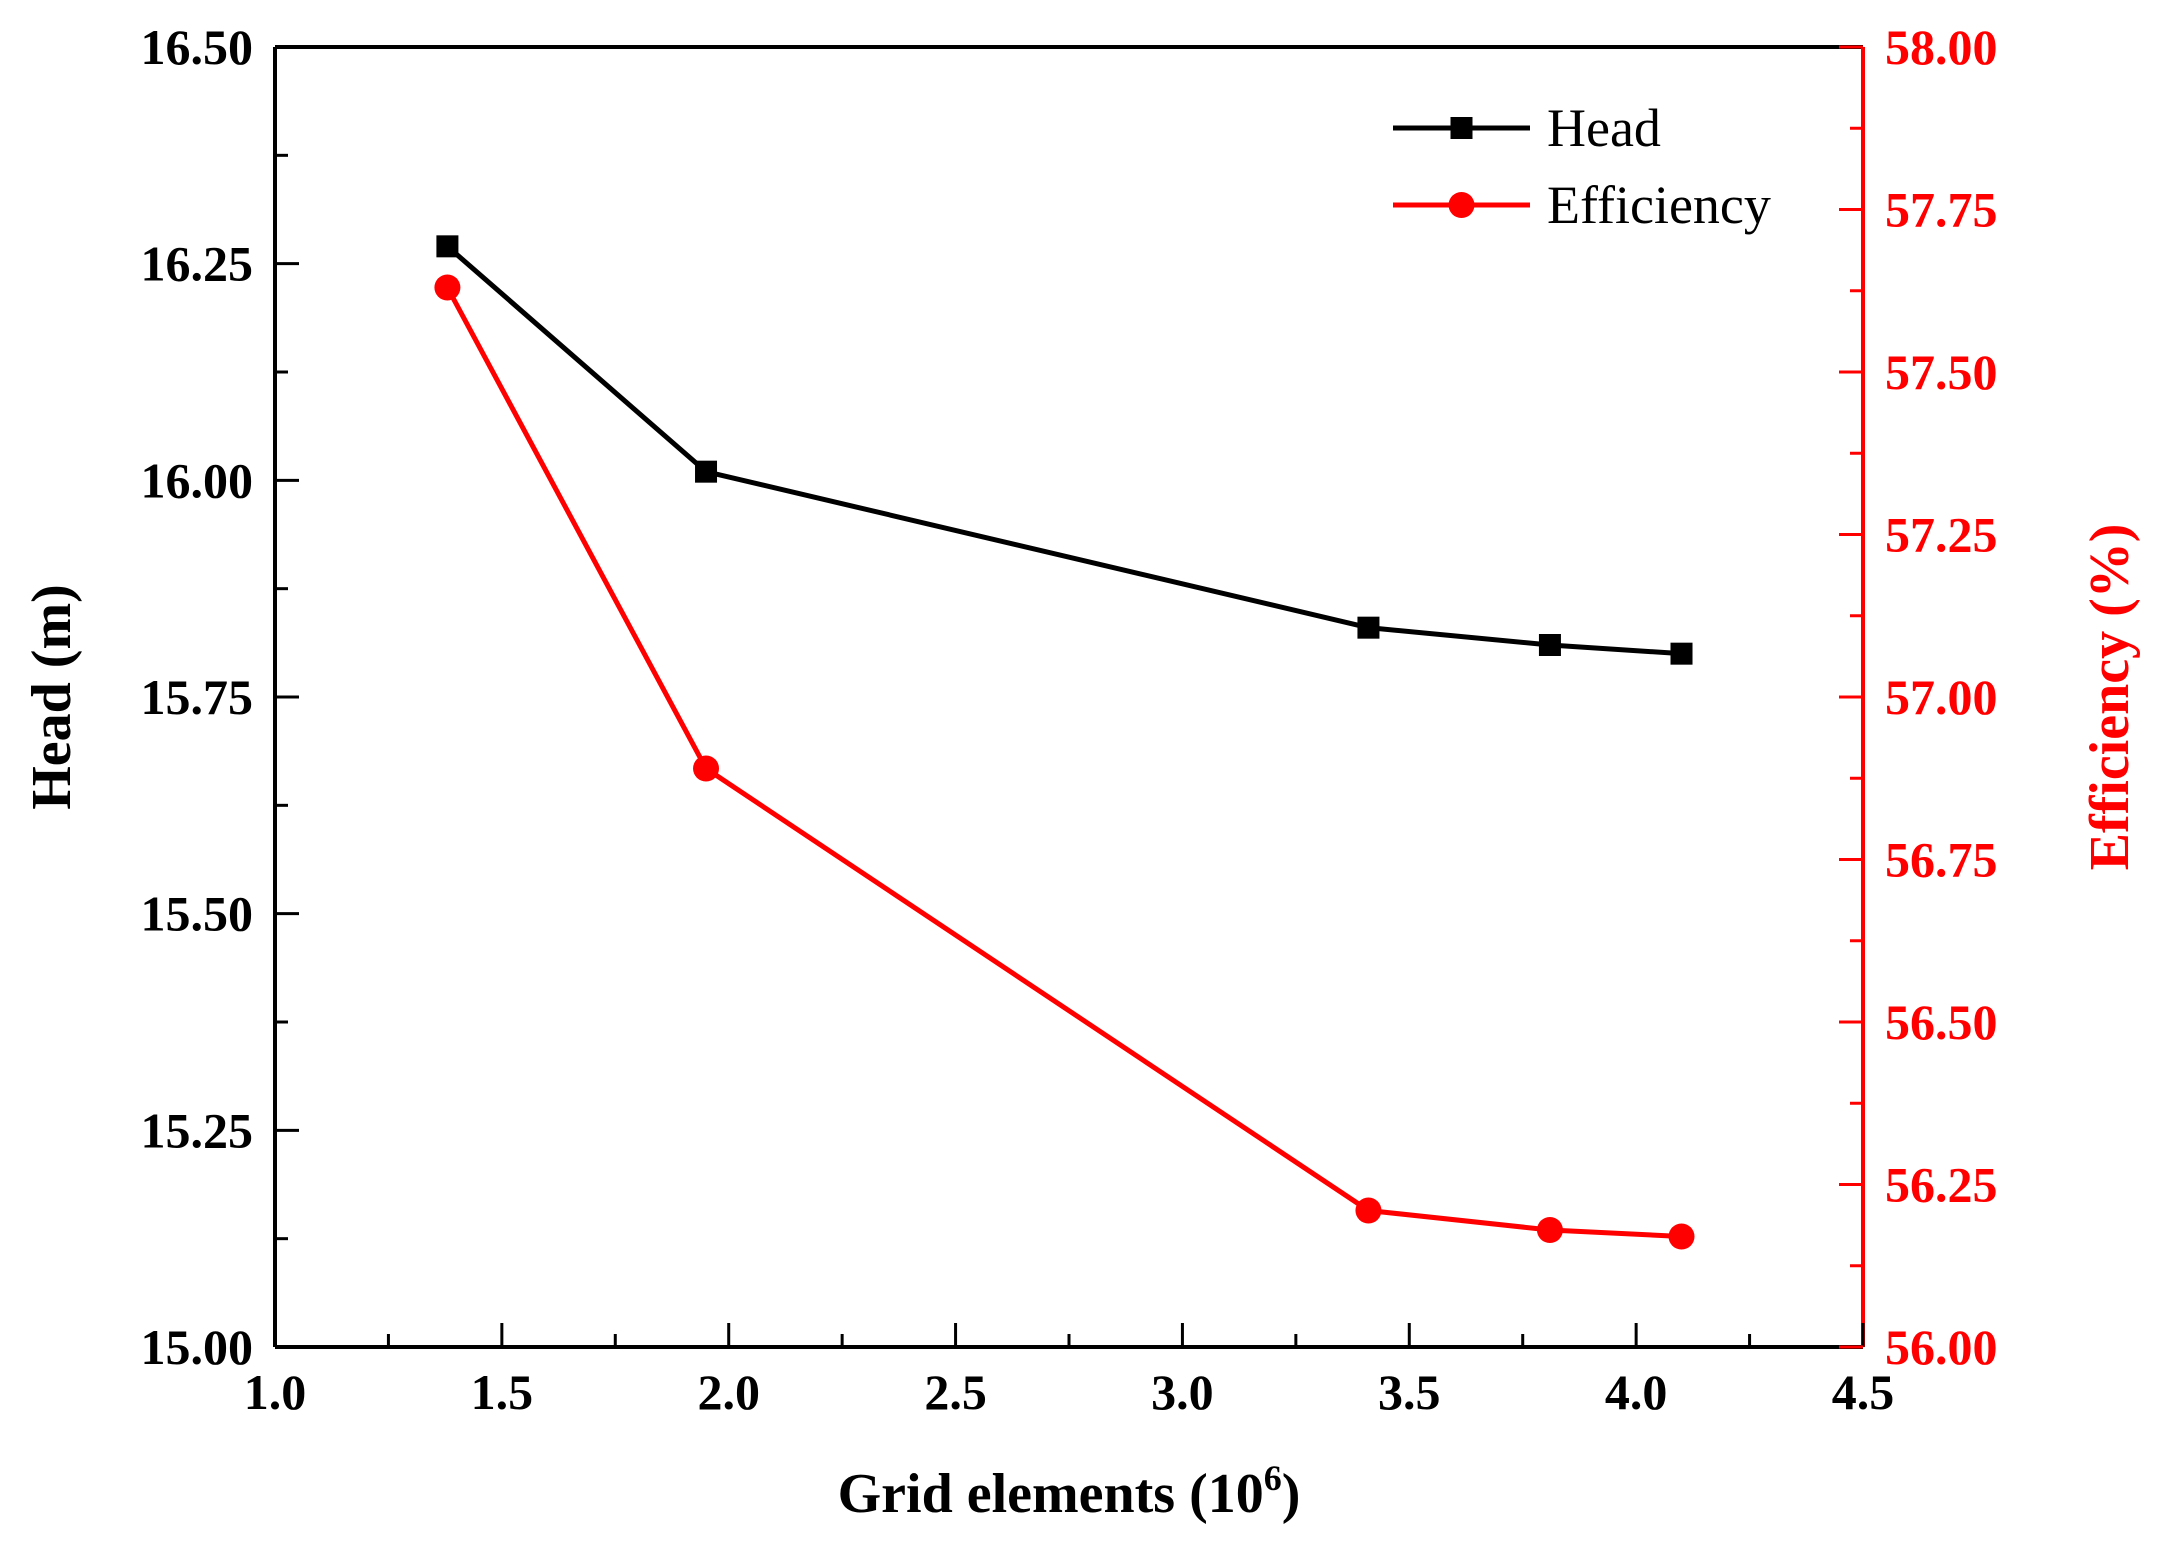 This screenshot has height=1542, width=2160. Describe the element at coordinates (728, 1392) in the screenshot. I see `x-tick-label: 2.0` at that location.